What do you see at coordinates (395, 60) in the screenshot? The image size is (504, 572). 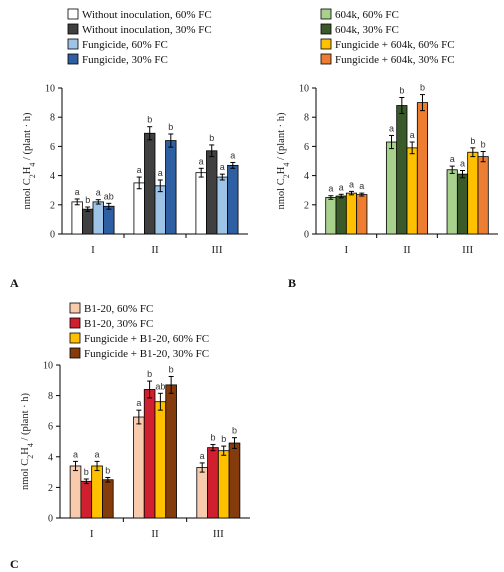 I see `legend-label: Fungicide + 604k, 30% FC` at bounding box center [395, 60].